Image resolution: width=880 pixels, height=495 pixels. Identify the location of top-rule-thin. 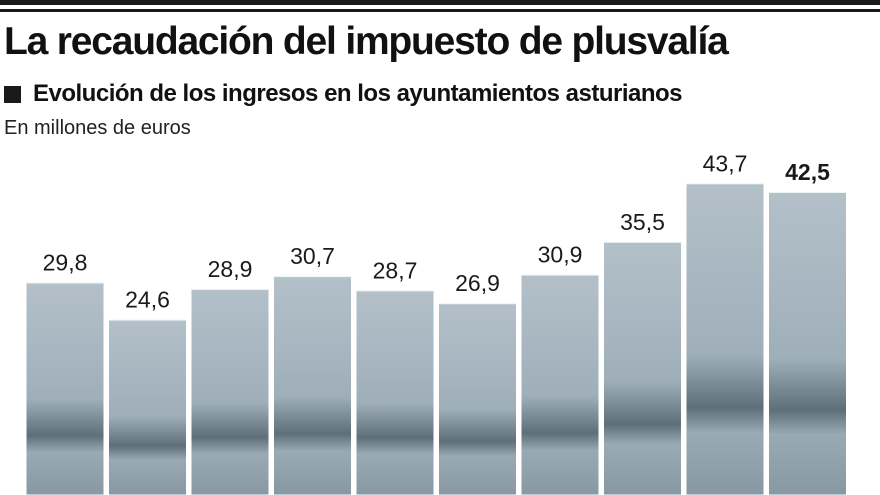
(440, 10).